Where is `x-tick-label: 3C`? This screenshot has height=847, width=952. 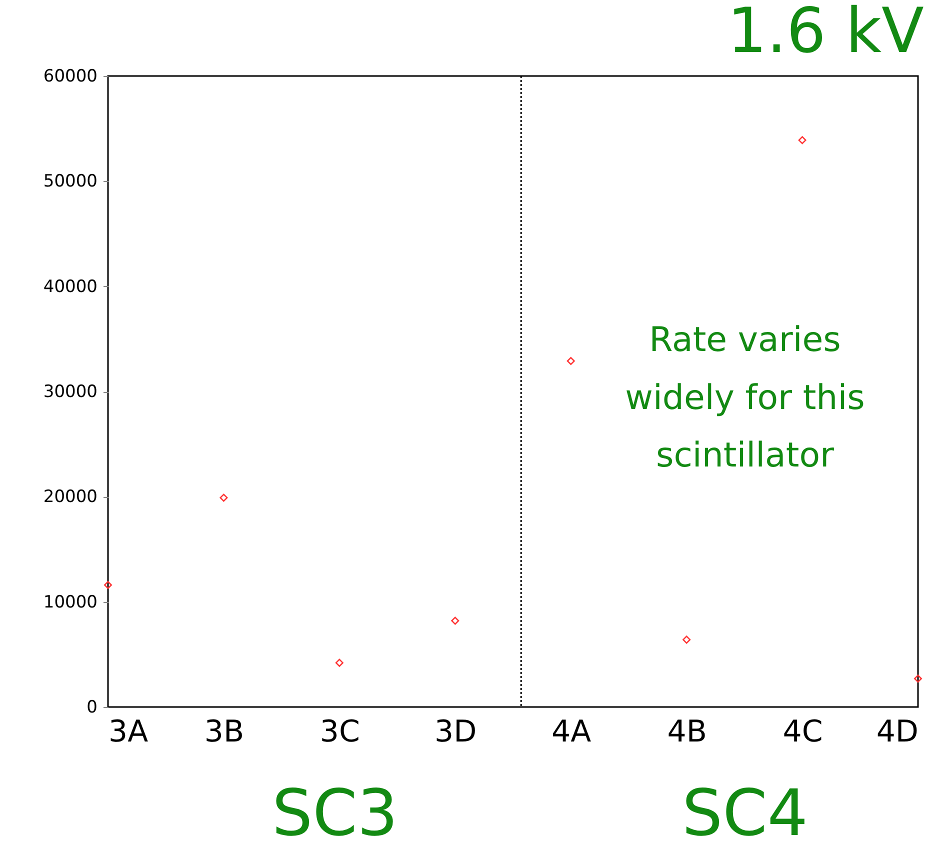 x-tick-label: 3C is located at coordinates (340, 732).